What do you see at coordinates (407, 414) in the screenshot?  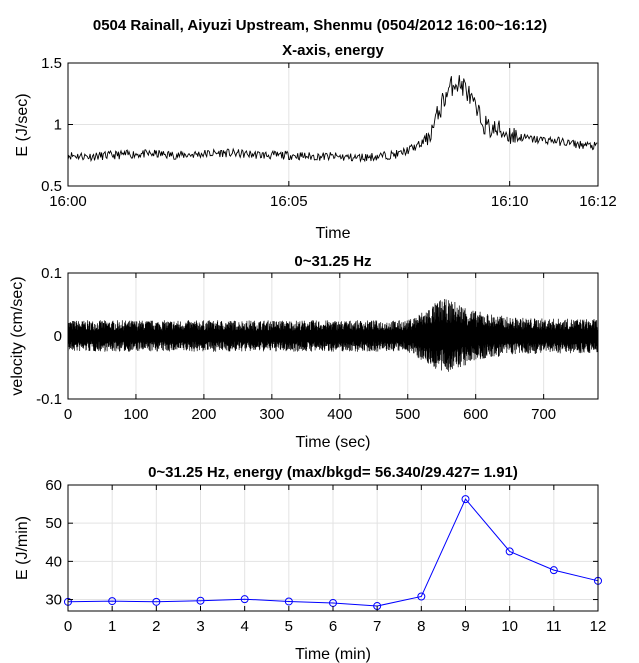 I see `x-tick-label: 500` at bounding box center [407, 414].